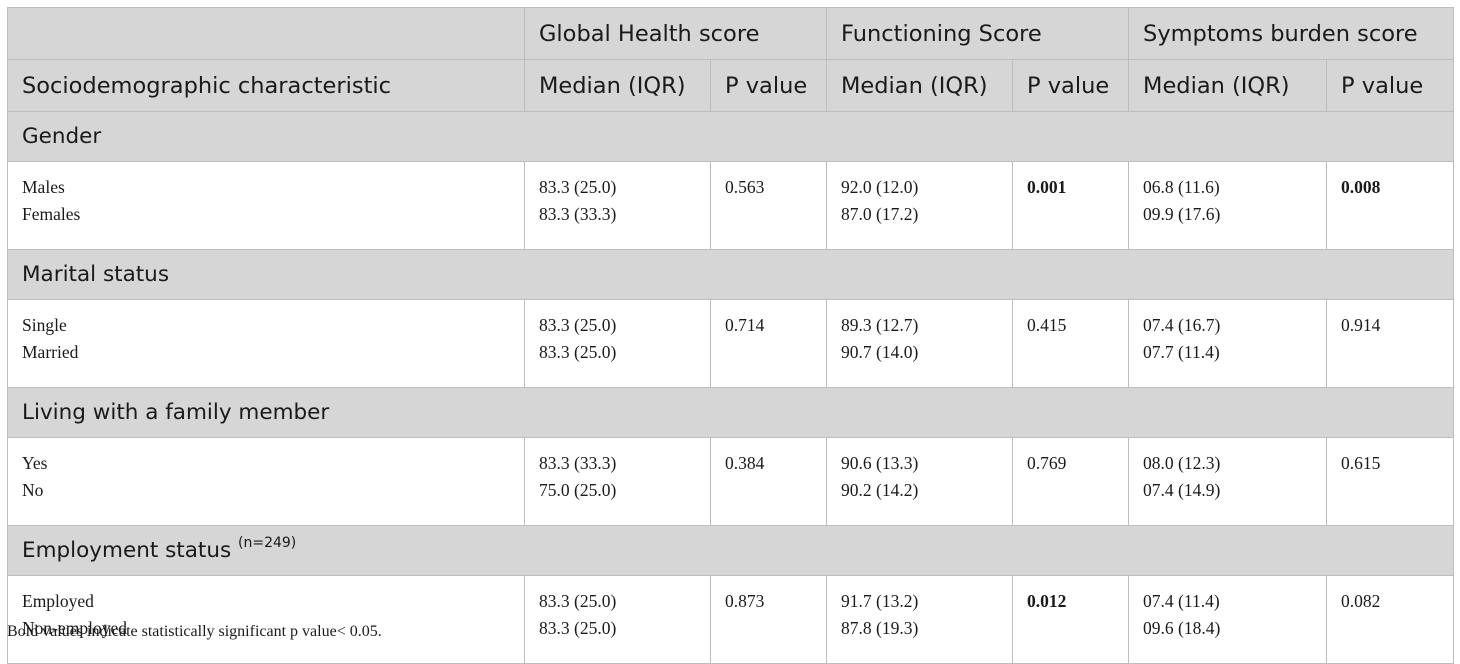 This screenshot has height=664, width=1460. What do you see at coordinates (617, 481) in the screenshot?
I see `global-median-cell: 83.3 (33.3) 75.0 (25.0)` at bounding box center [617, 481].